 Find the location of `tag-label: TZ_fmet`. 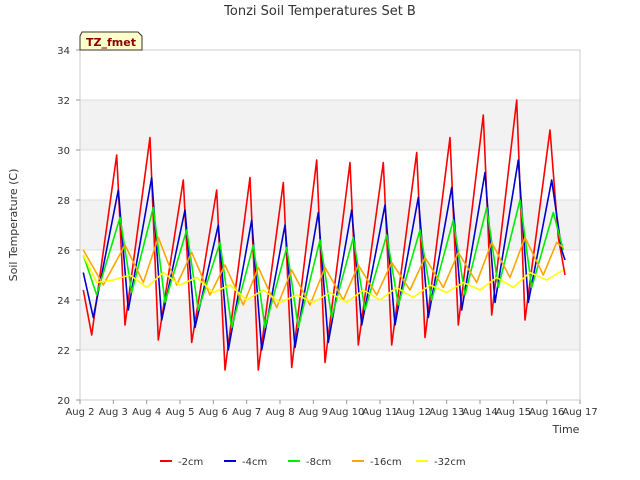

tag-label: TZ_fmet is located at coordinates (111, 42).